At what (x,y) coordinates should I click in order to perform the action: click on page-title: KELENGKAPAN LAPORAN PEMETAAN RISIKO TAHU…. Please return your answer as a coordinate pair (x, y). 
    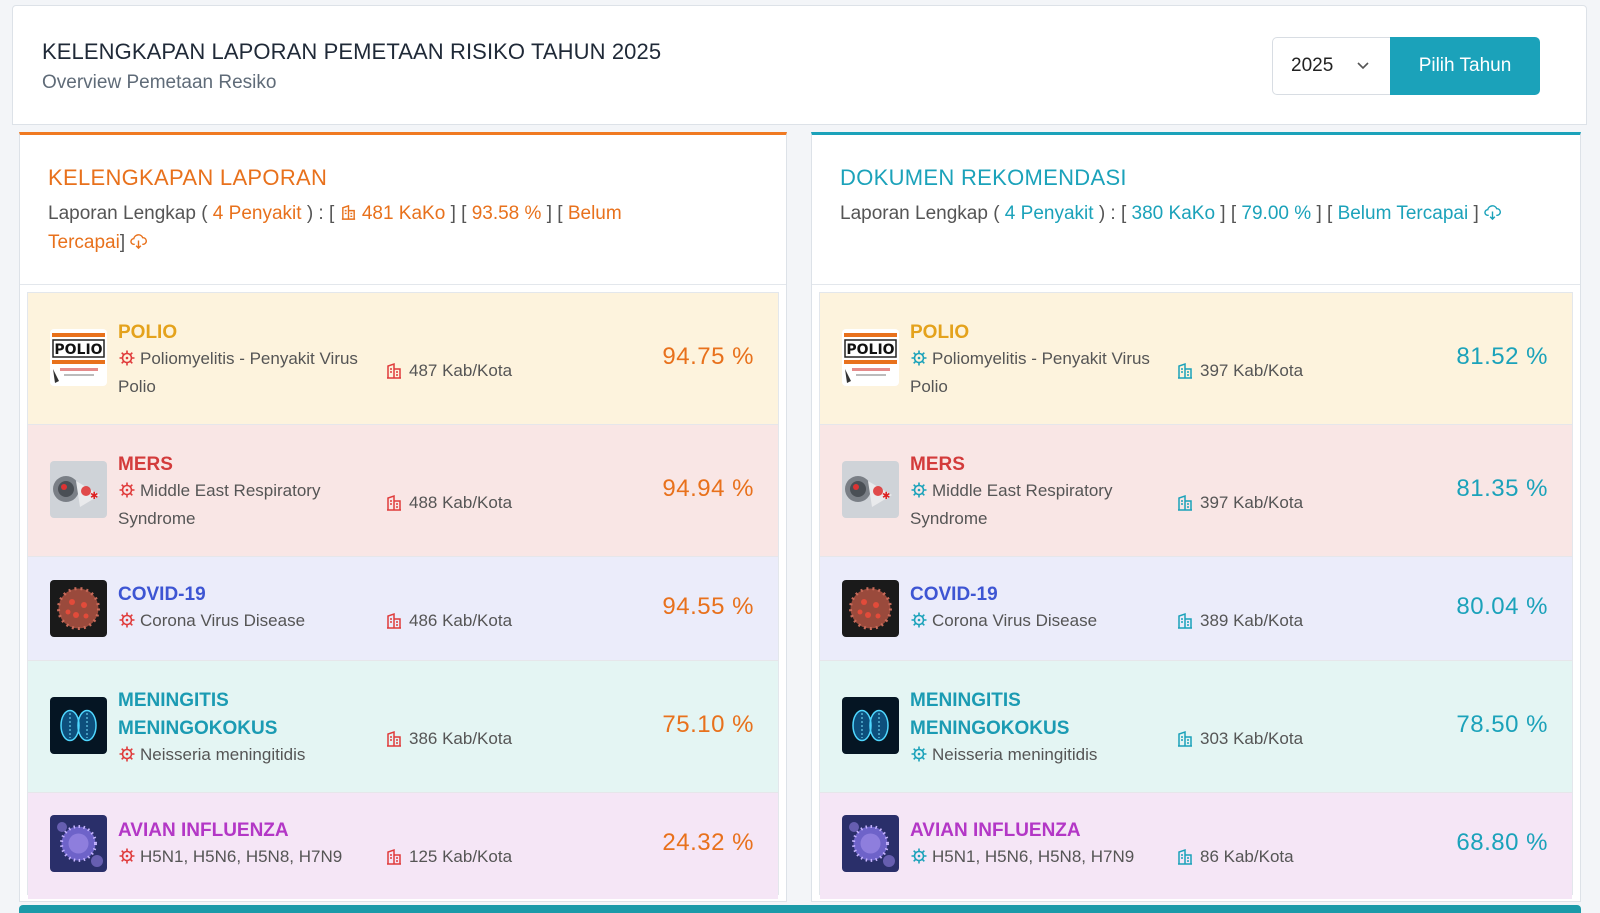
    Looking at the image, I should click on (352, 51).